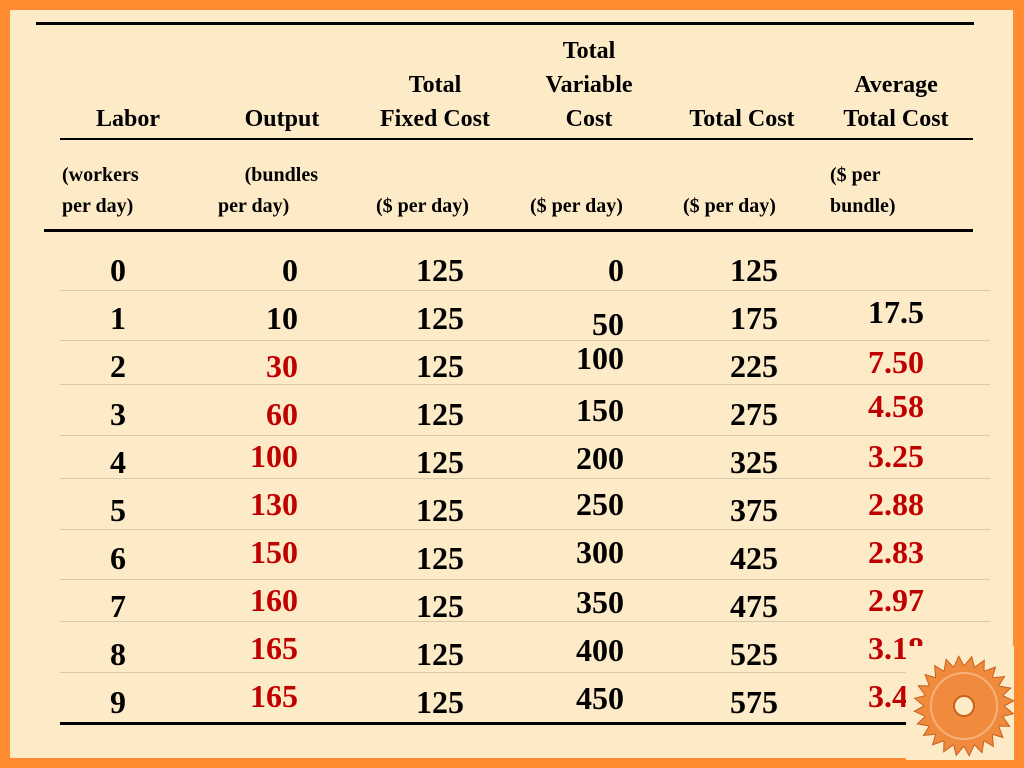 The height and width of the screenshot is (768, 1024). I want to click on cell-tvc: 250, so click(600, 504).